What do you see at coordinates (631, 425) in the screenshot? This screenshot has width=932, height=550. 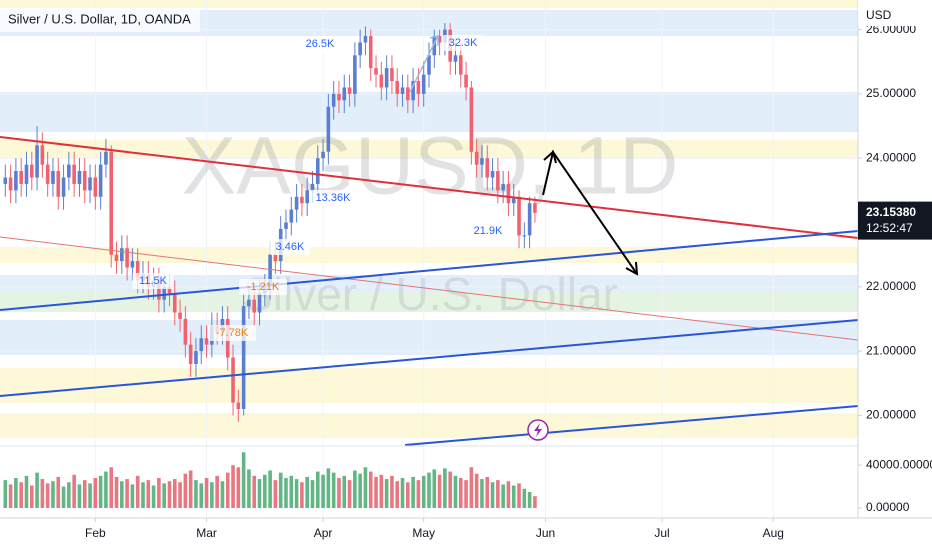 I see `trend-line` at bounding box center [631, 425].